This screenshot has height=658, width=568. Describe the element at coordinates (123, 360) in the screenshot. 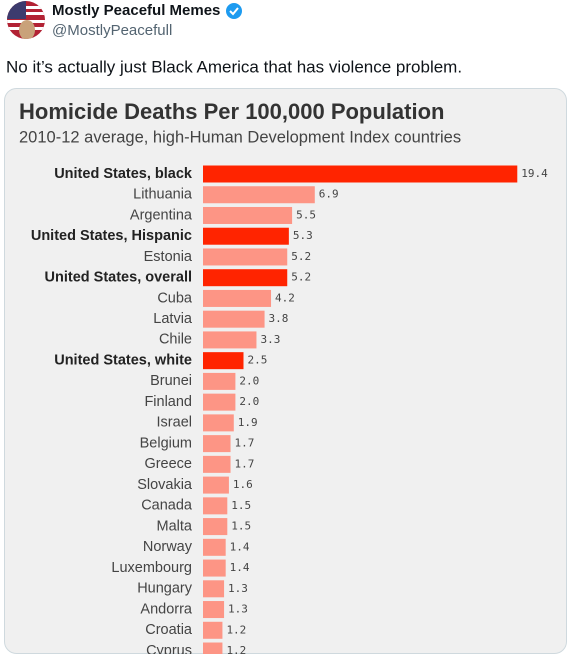

I see `category-label: United States, white` at that location.